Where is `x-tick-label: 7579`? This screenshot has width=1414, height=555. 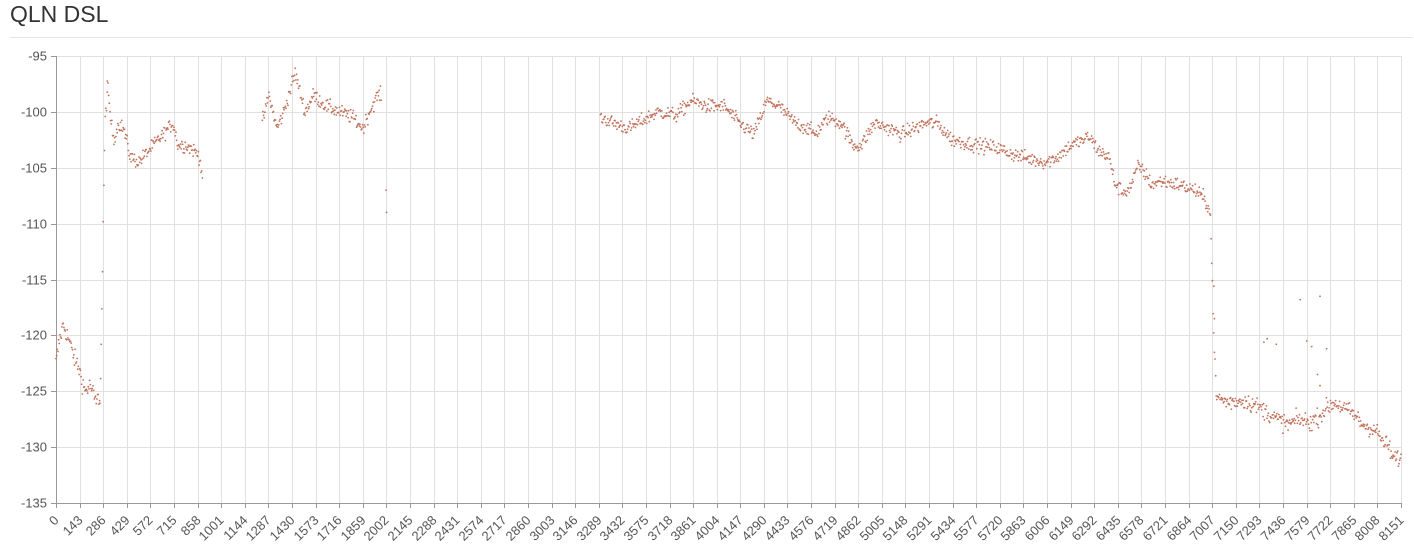
x-tick-label: 7579 is located at coordinates (1297, 528).